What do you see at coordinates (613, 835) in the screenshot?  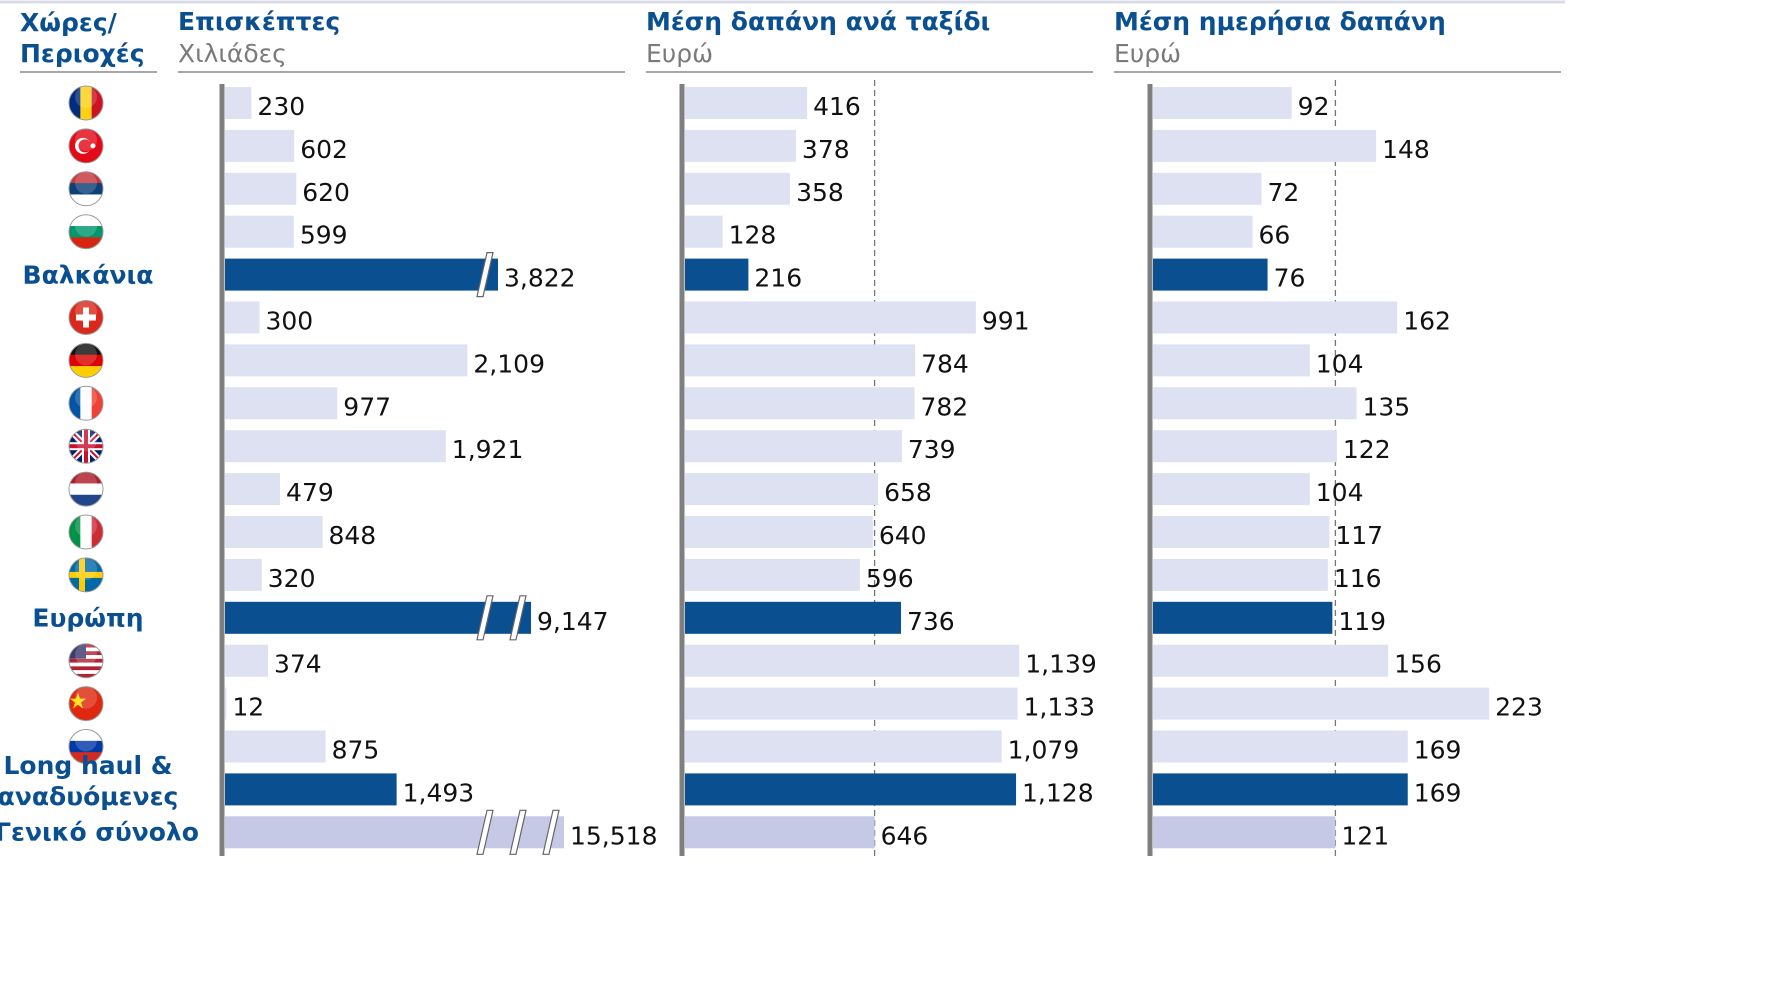 I see `value-label: 15,518` at bounding box center [613, 835].